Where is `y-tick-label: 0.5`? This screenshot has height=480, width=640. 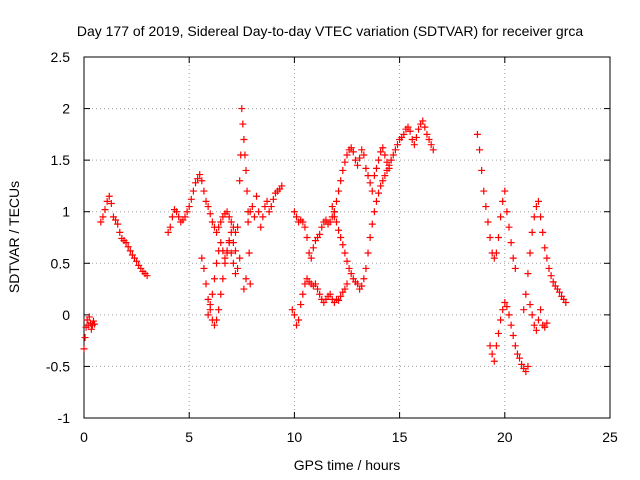 y-tick-label: 0.5 is located at coordinates (61, 263).